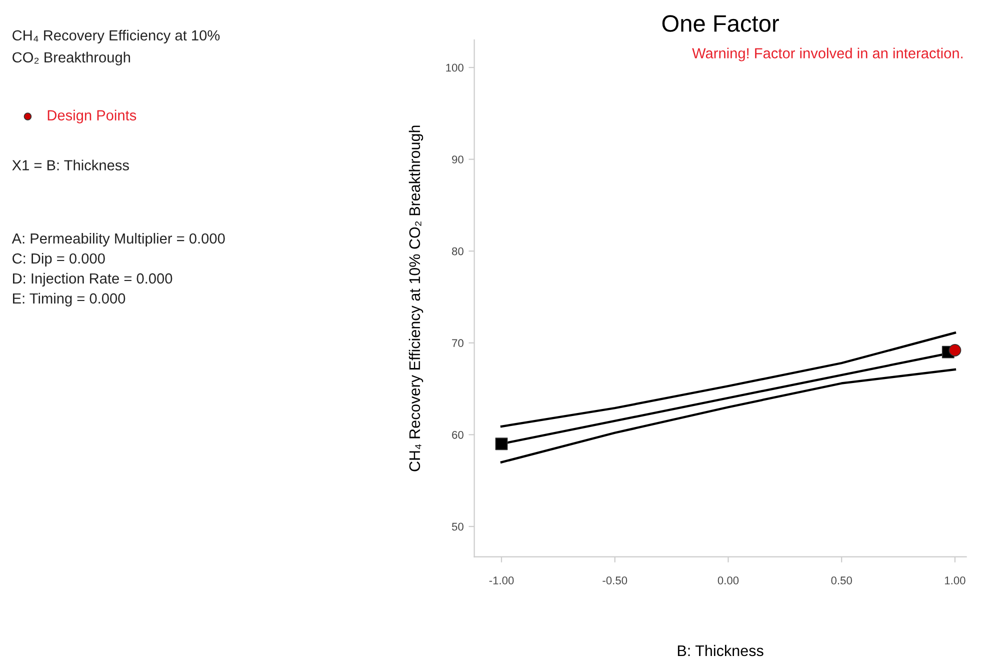 This screenshot has height=666, width=984. What do you see at coordinates (458, 343) in the screenshot?
I see `y-tick-label: 70` at bounding box center [458, 343].